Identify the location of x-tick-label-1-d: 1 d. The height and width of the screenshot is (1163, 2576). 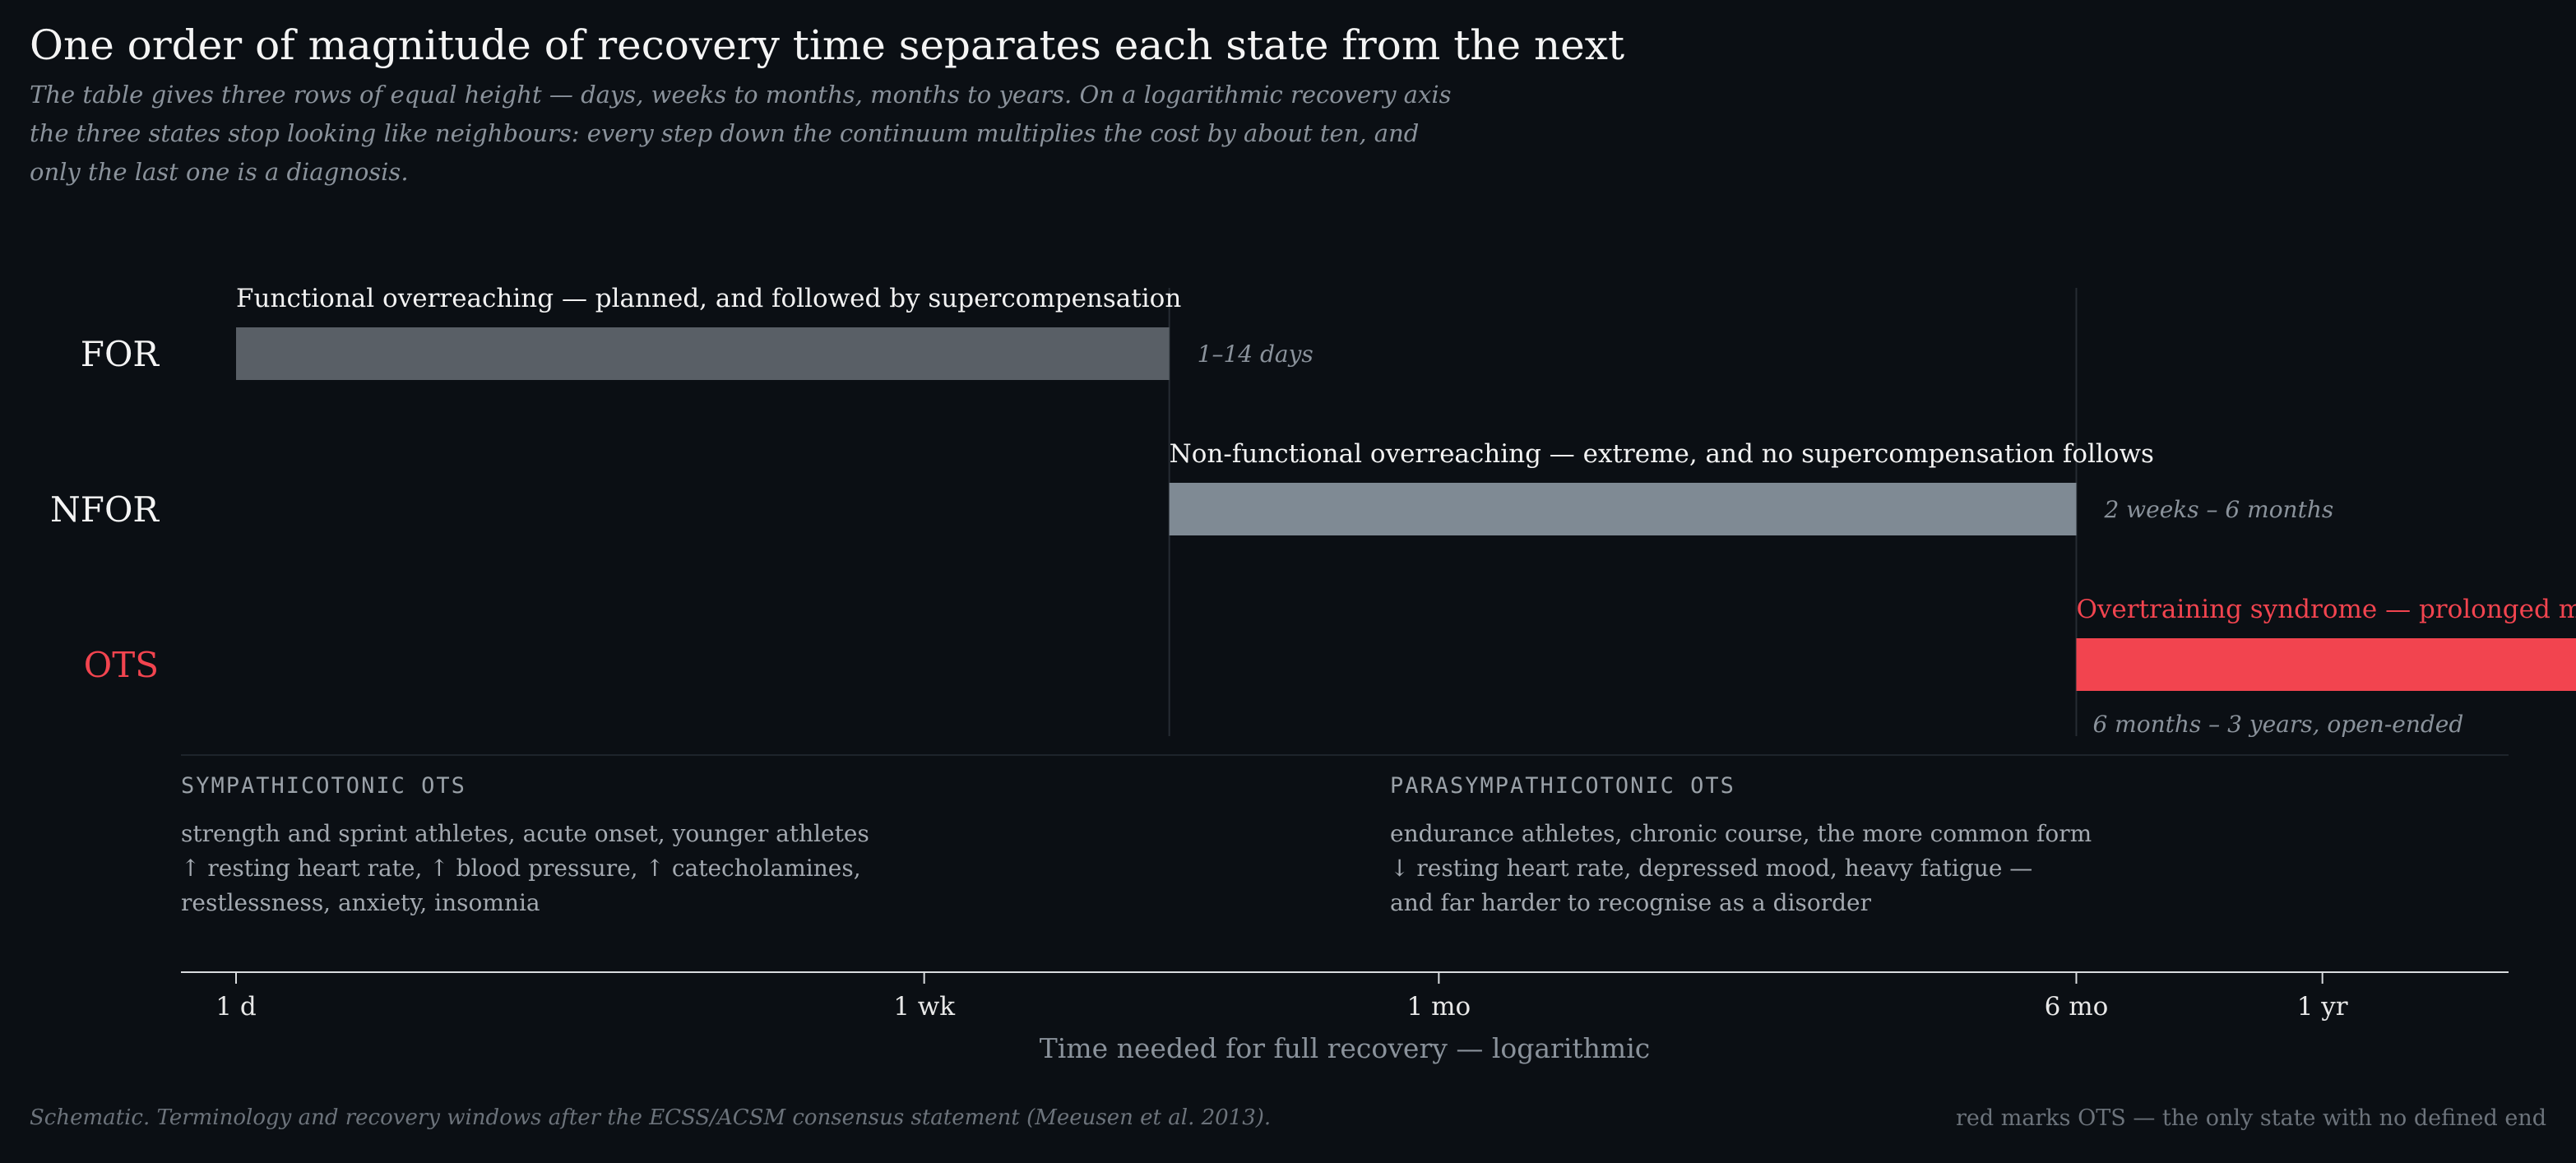
(236, 1007).